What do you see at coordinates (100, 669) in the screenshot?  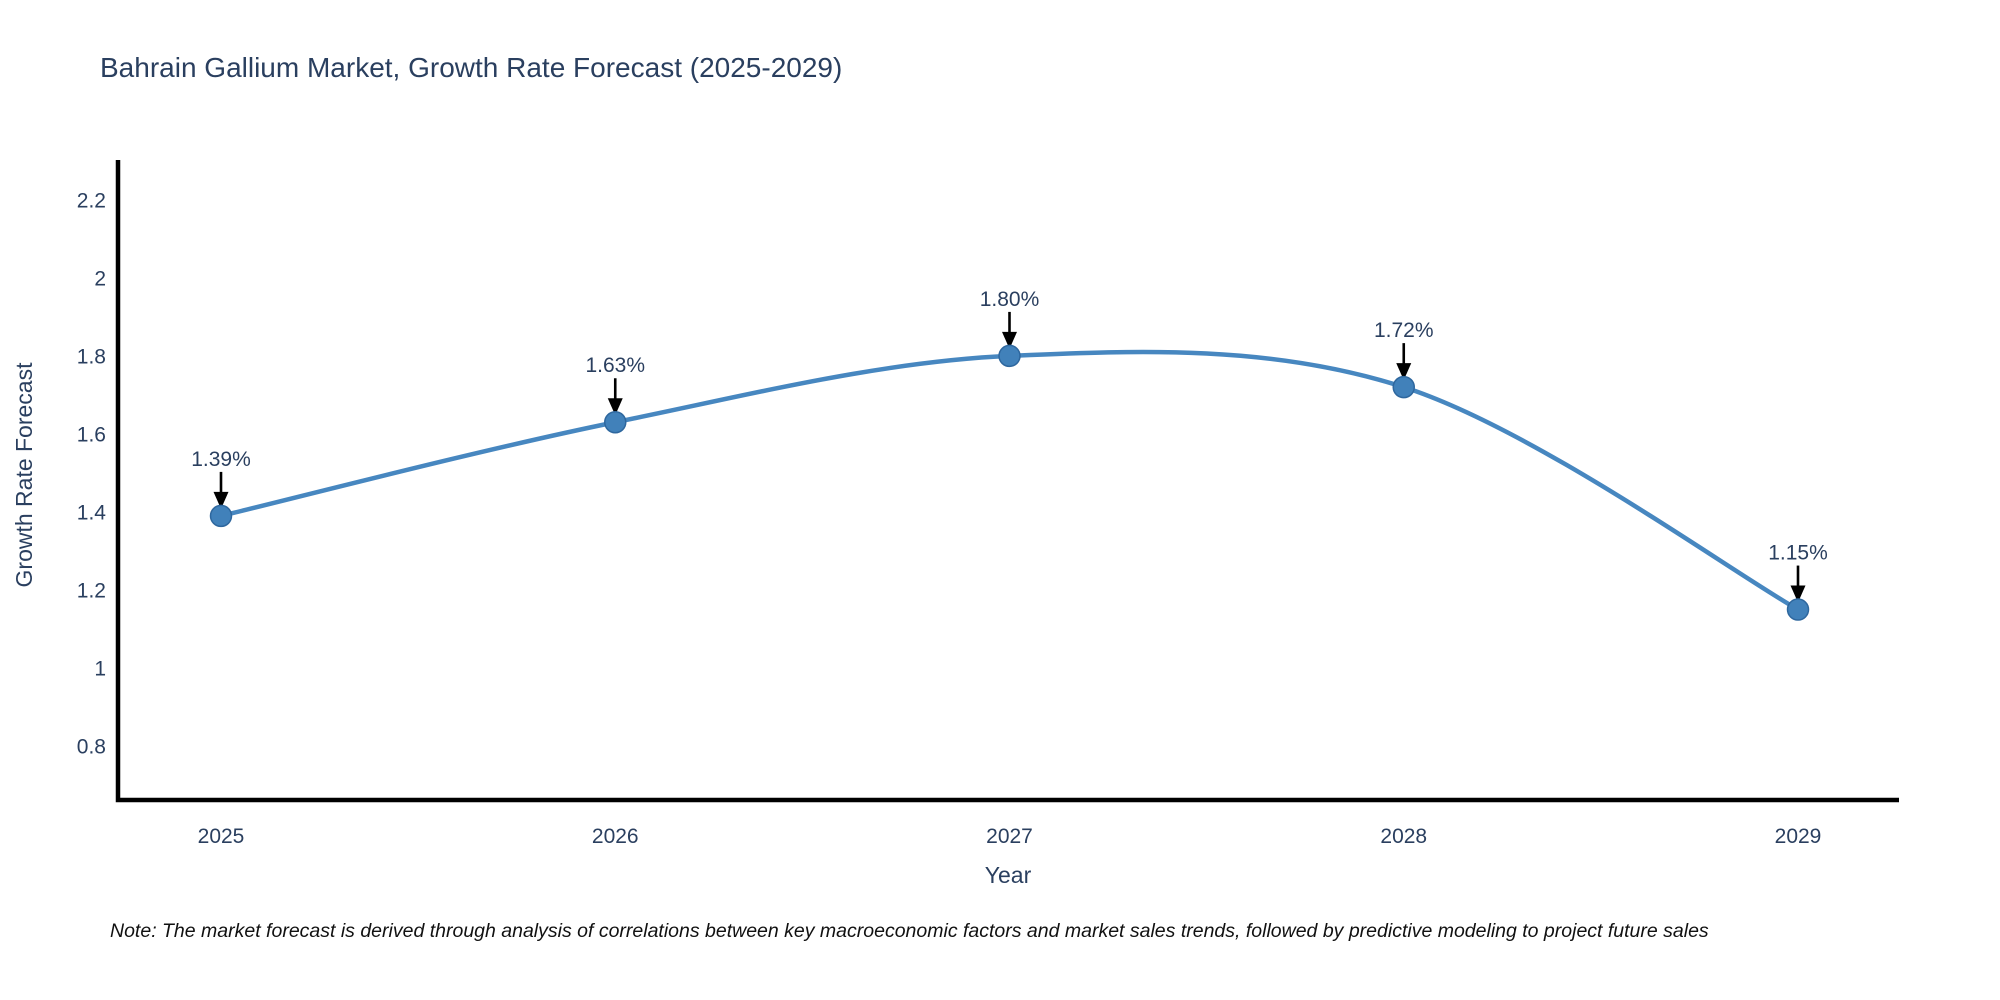 I see `y-tick-label: 1` at bounding box center [100, 669].